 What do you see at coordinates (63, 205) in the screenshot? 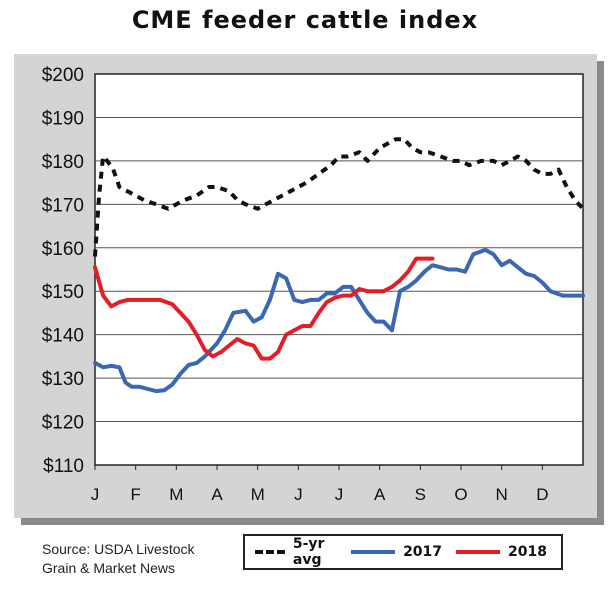
I see `y-tick-label: $170` at bounding box center [63, 205].